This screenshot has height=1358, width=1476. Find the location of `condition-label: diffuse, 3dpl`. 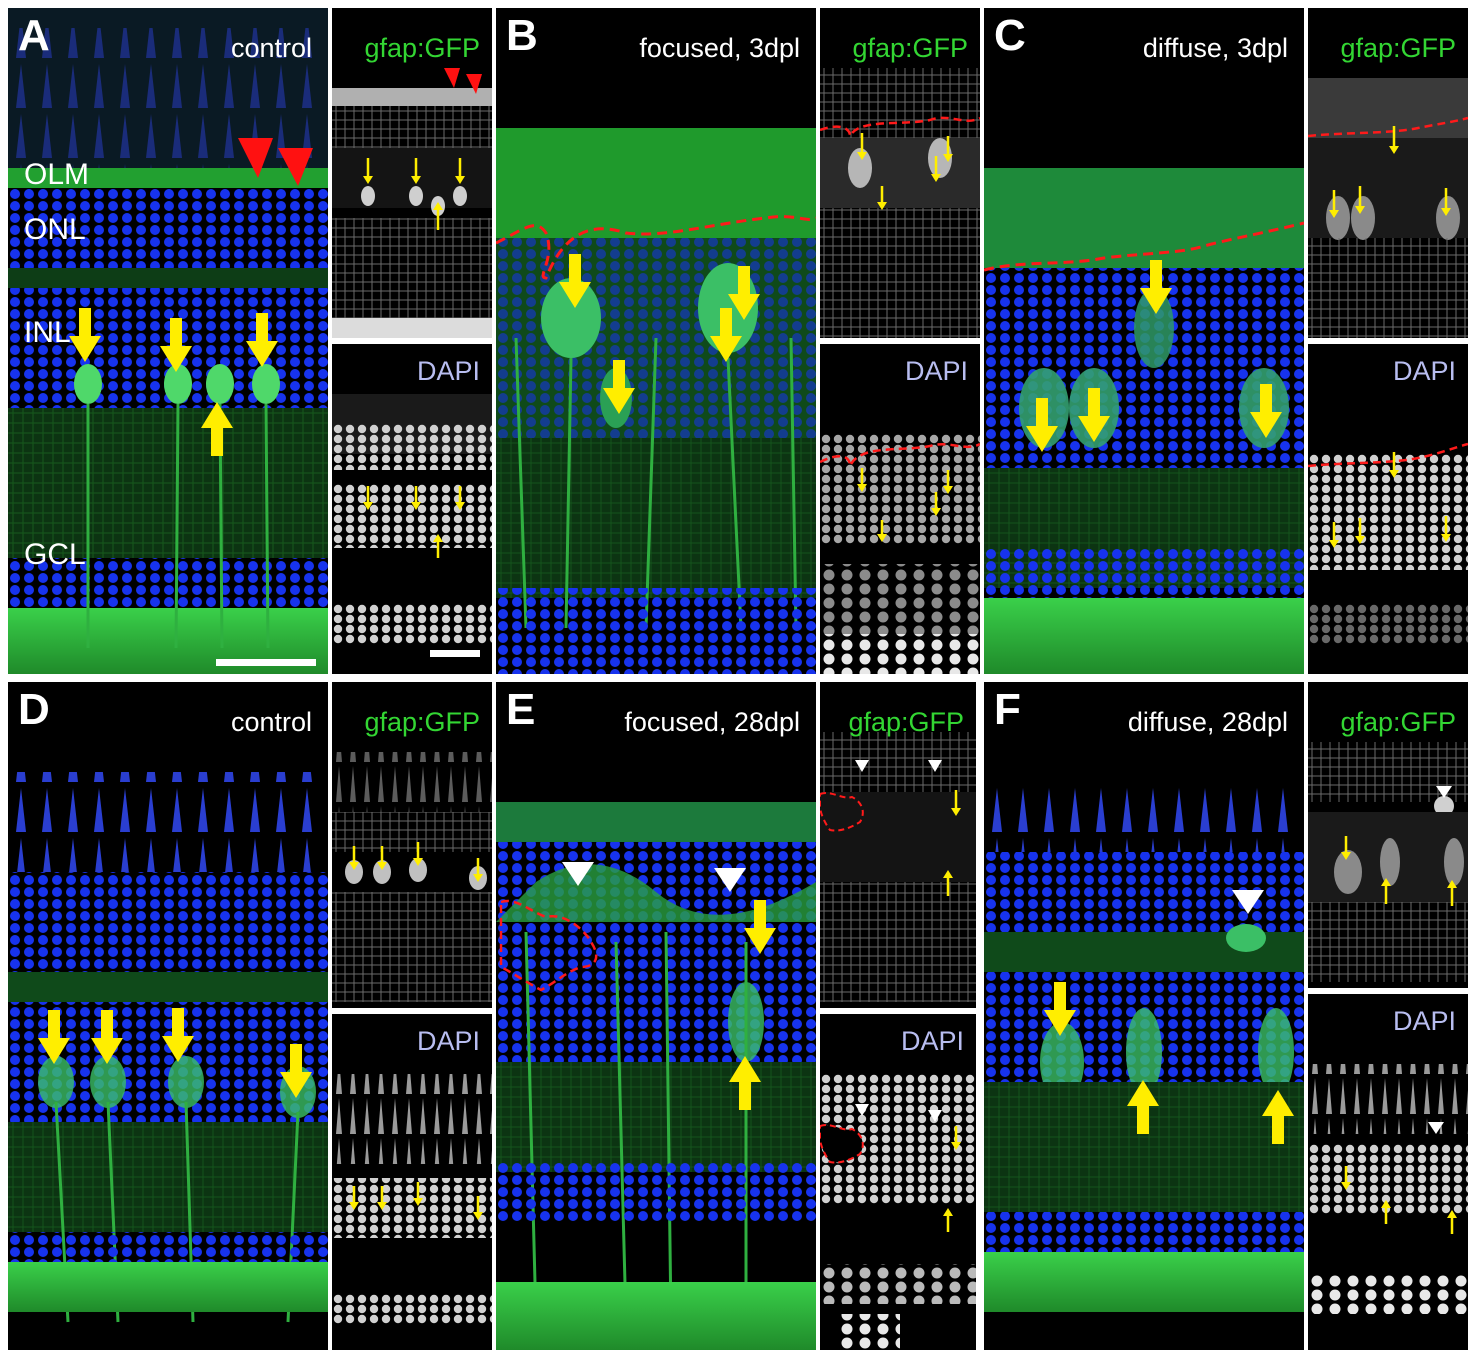

condition-label: diffuse, 3dpl is located at coordinates (1215, 48).